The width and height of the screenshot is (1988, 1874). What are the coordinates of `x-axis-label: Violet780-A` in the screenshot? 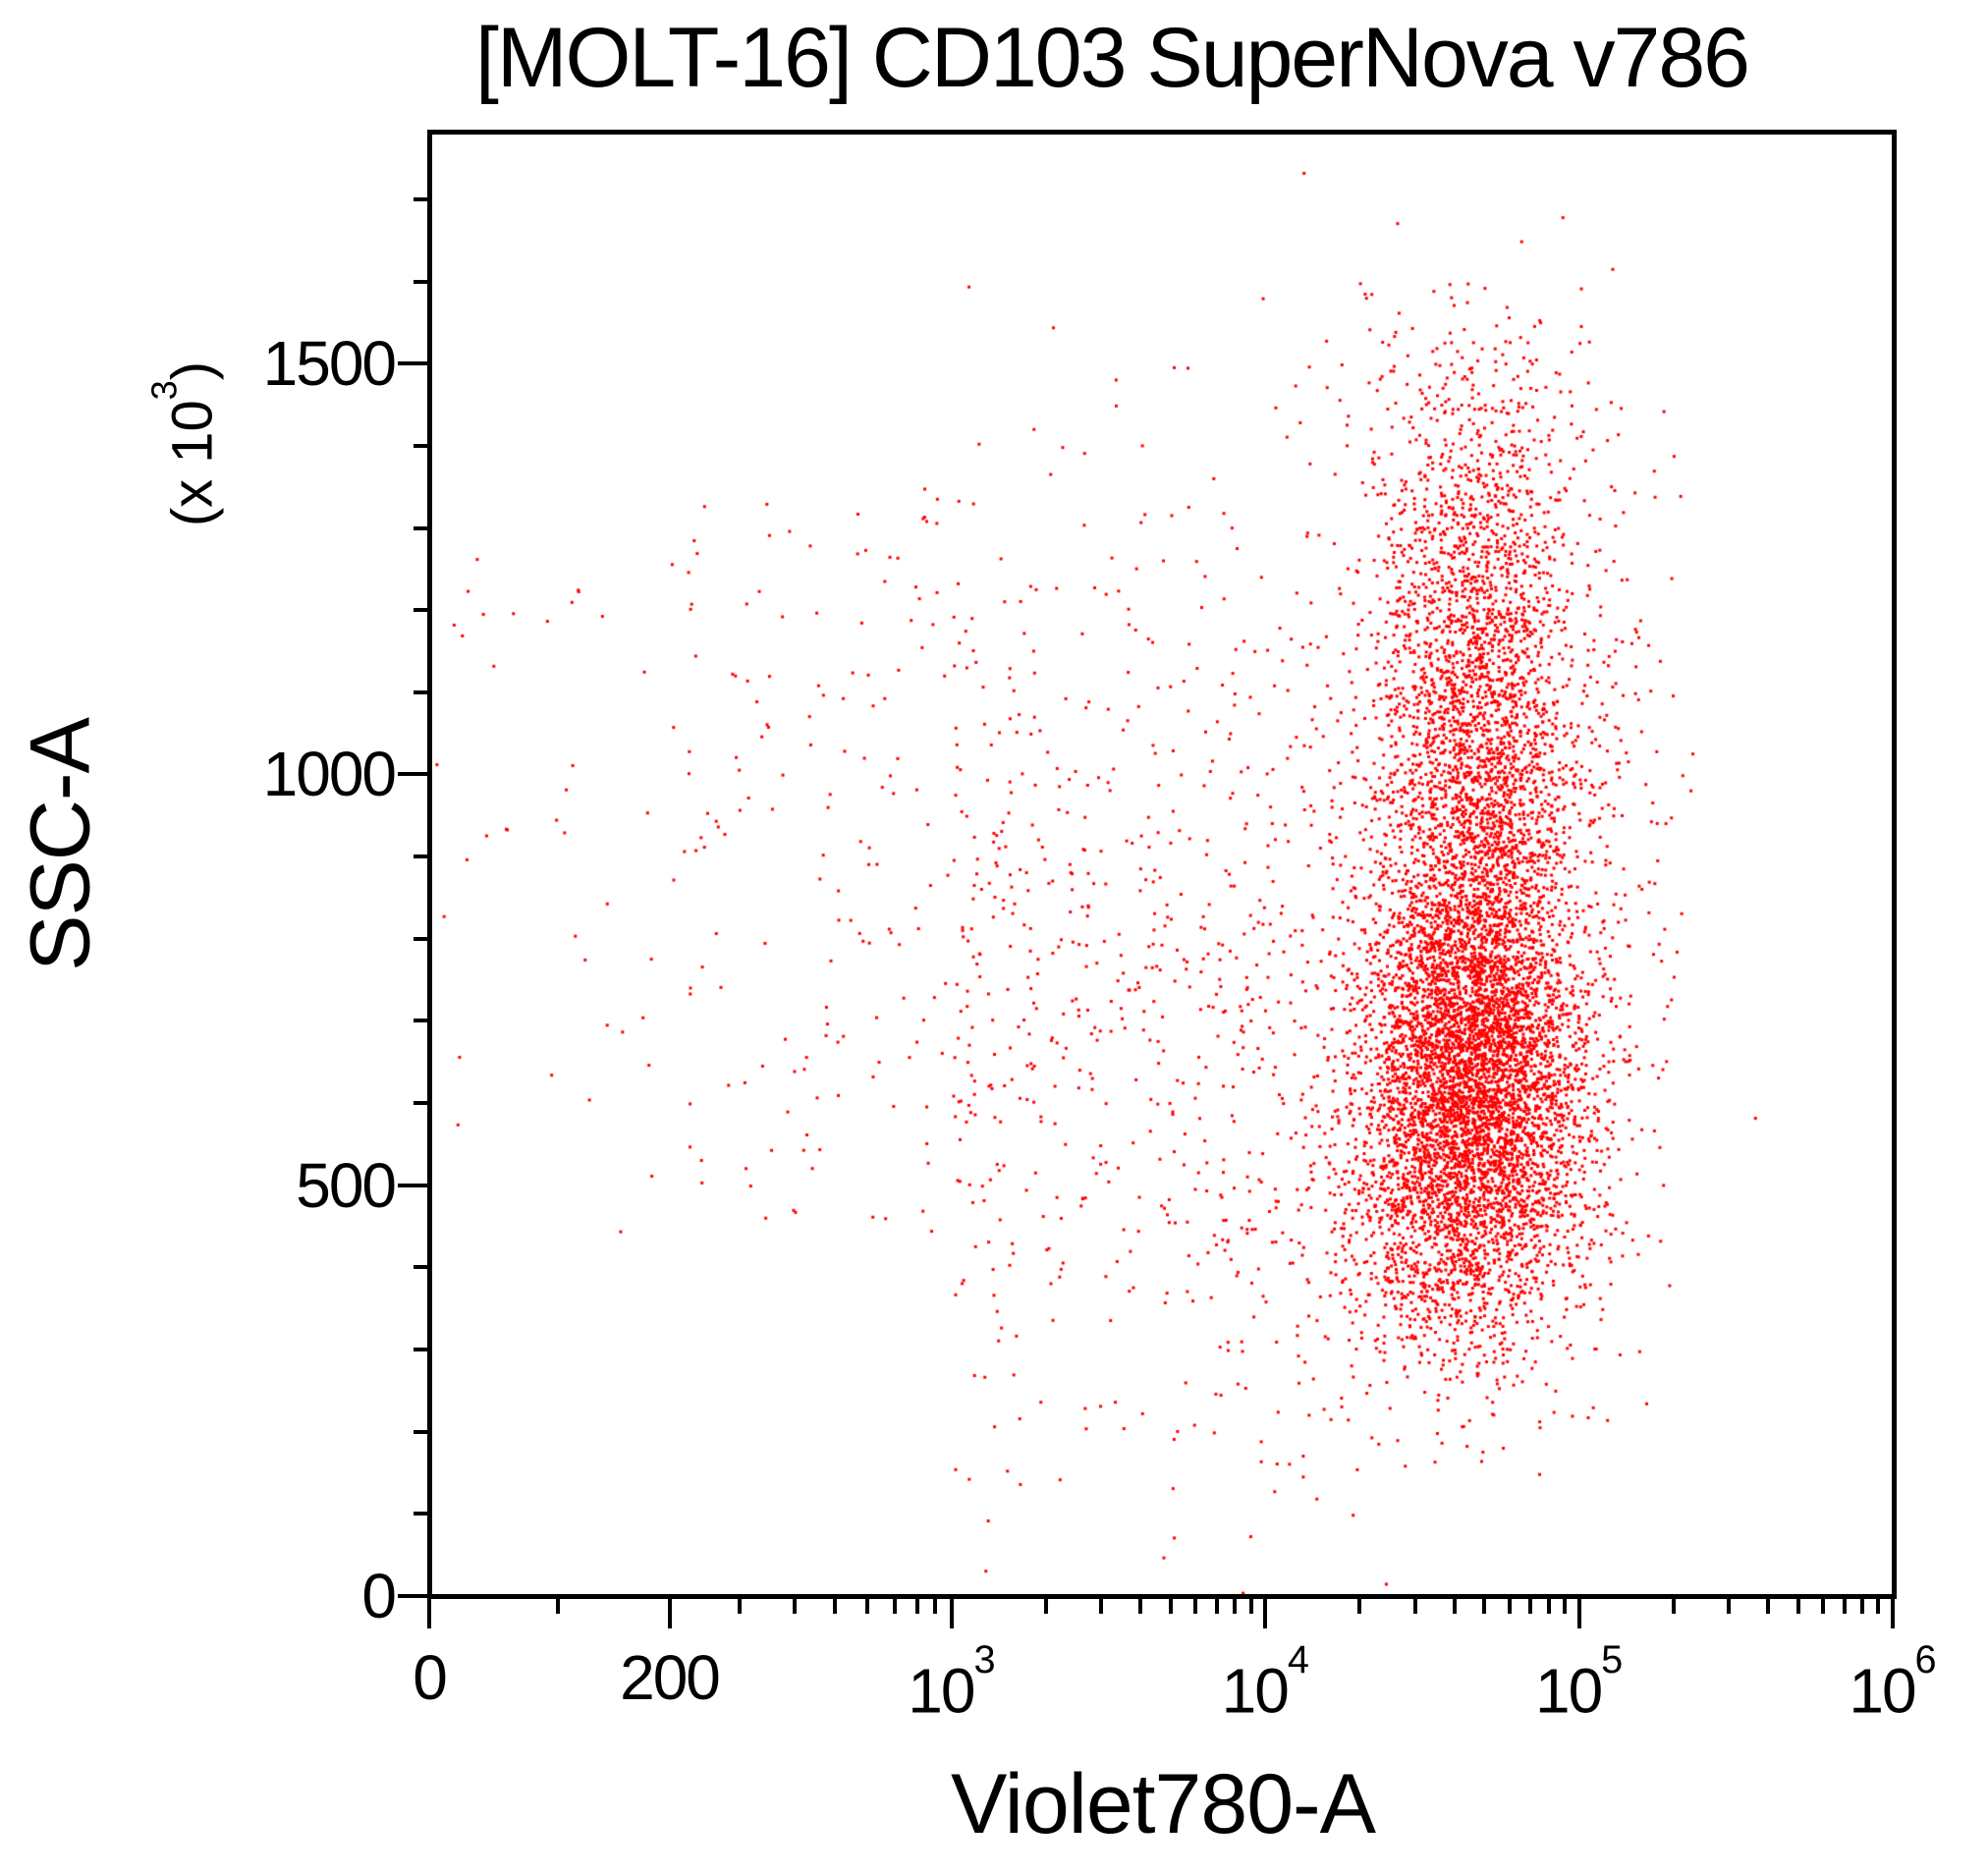 It's located at (1163, 1804).